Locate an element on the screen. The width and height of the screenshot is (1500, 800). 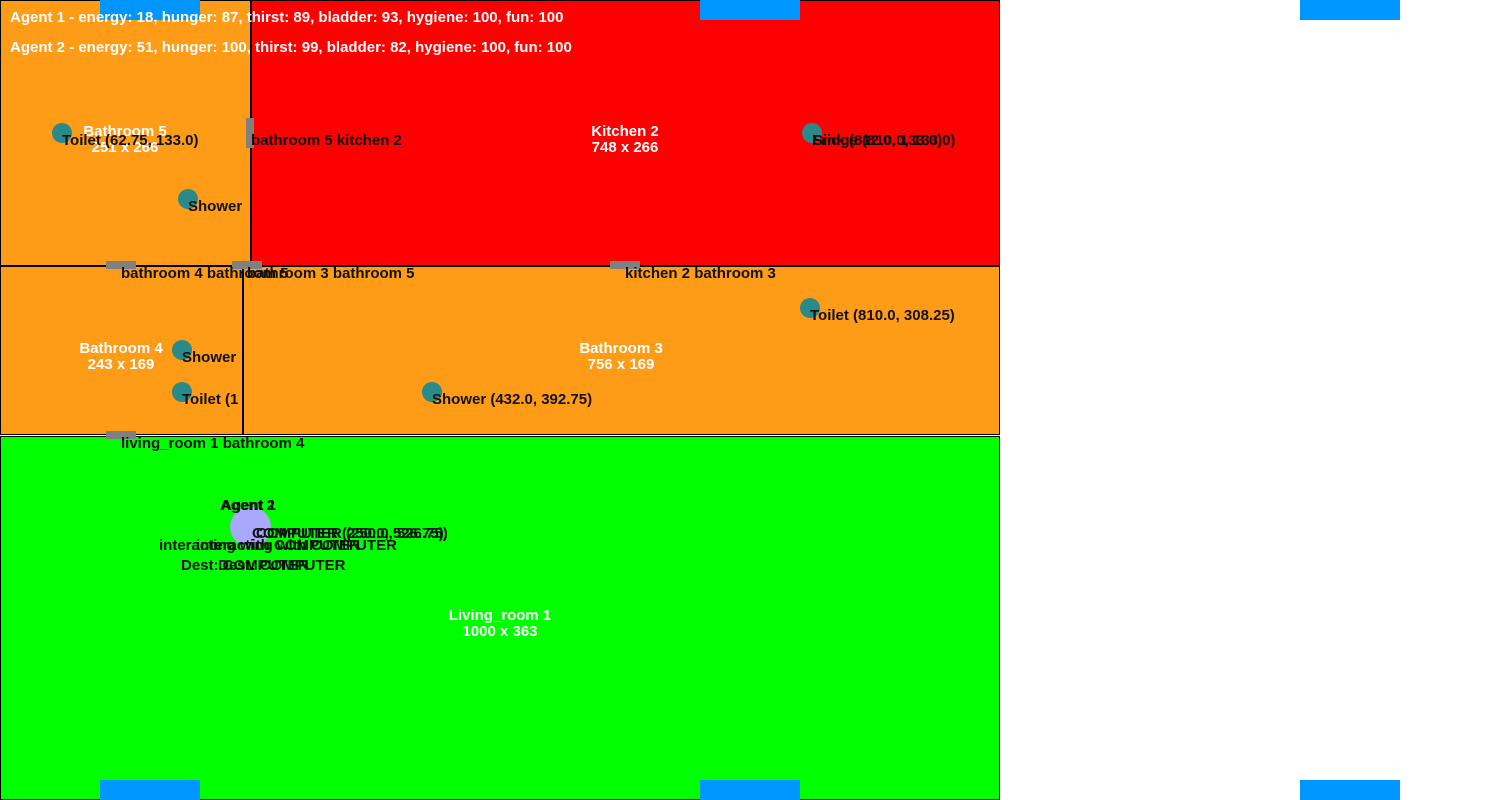
agent-2-target: COMPUTER (250.0, 526.75) is located at coordinates (348, 533).